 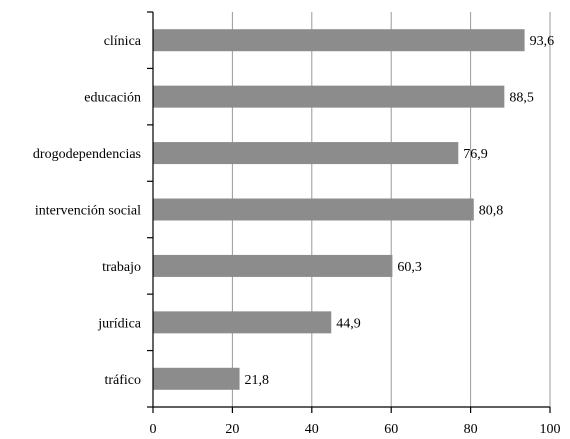 What do you see at coordinates (87, 154) in the screenshot?
I see `category-label: drogodependencias` at bounding box center [87, 154].